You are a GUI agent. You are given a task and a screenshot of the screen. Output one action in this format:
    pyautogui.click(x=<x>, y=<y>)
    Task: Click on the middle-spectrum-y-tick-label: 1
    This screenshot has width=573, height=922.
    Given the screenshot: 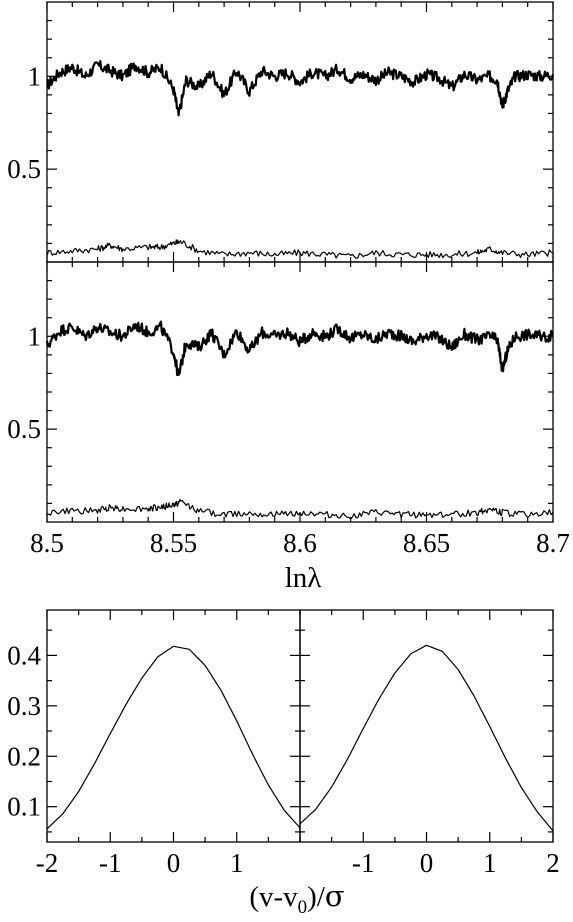 What is the action you would take?
    pyautogui.click(x=35, y=336)
    